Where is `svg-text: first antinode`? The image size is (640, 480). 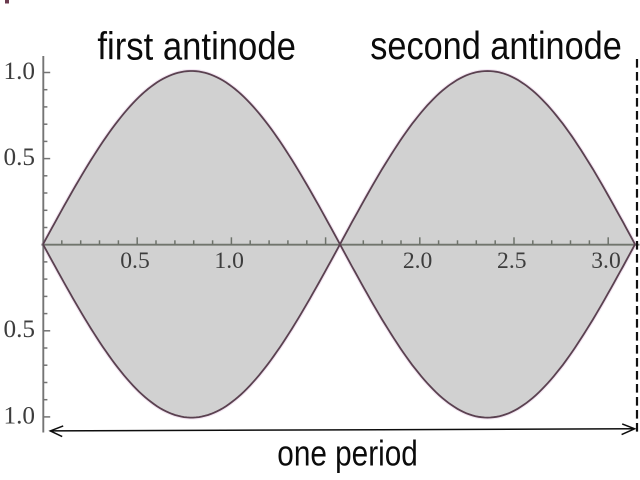
svg-text: first antinode is located at coordinates (196, 46).